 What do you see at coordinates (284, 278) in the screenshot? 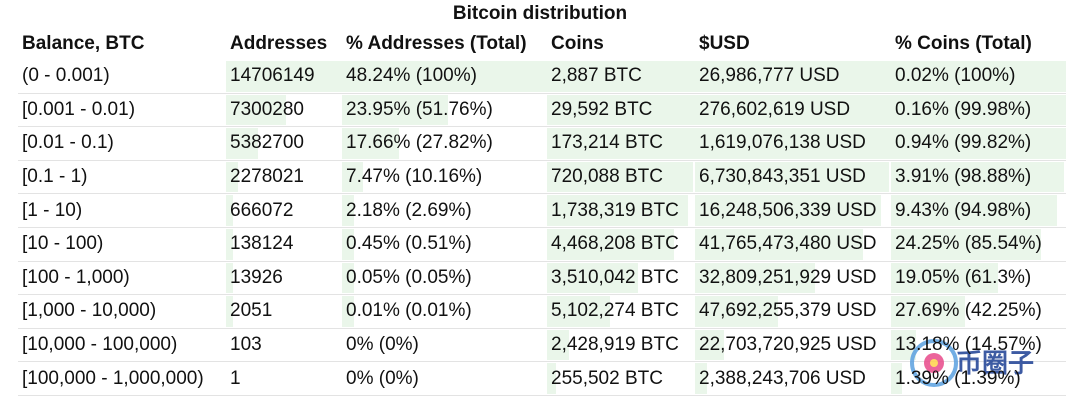
I see `cell-addresses: 13926` at bounding box center [284, 278].